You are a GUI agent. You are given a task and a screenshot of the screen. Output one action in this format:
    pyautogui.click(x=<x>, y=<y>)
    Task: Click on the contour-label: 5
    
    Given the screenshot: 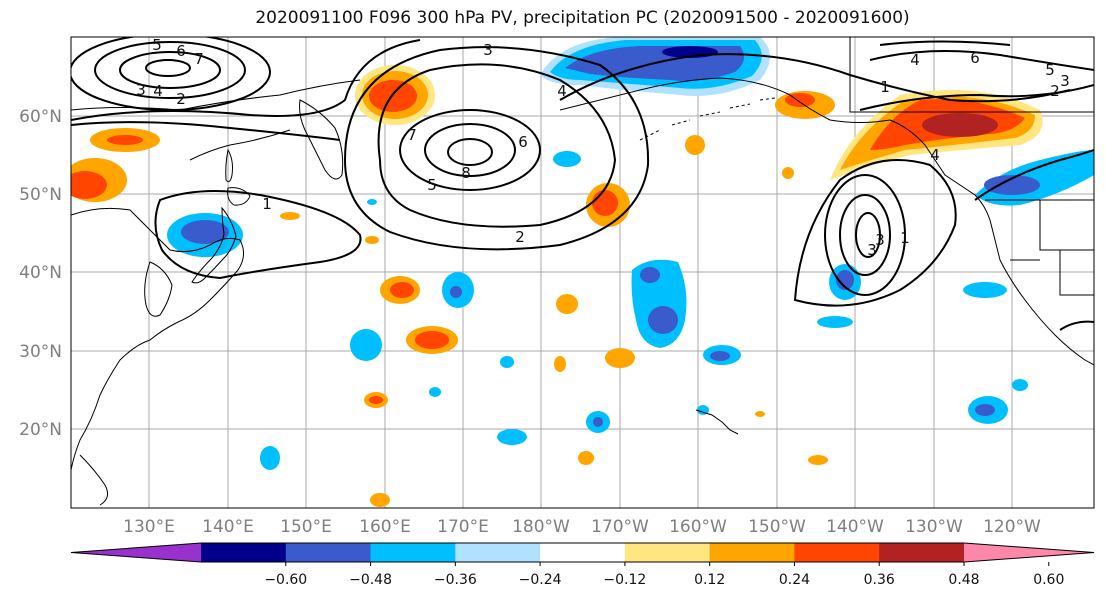 What is the action you would take?
    pyautogui.click(x=157, y=45)
    